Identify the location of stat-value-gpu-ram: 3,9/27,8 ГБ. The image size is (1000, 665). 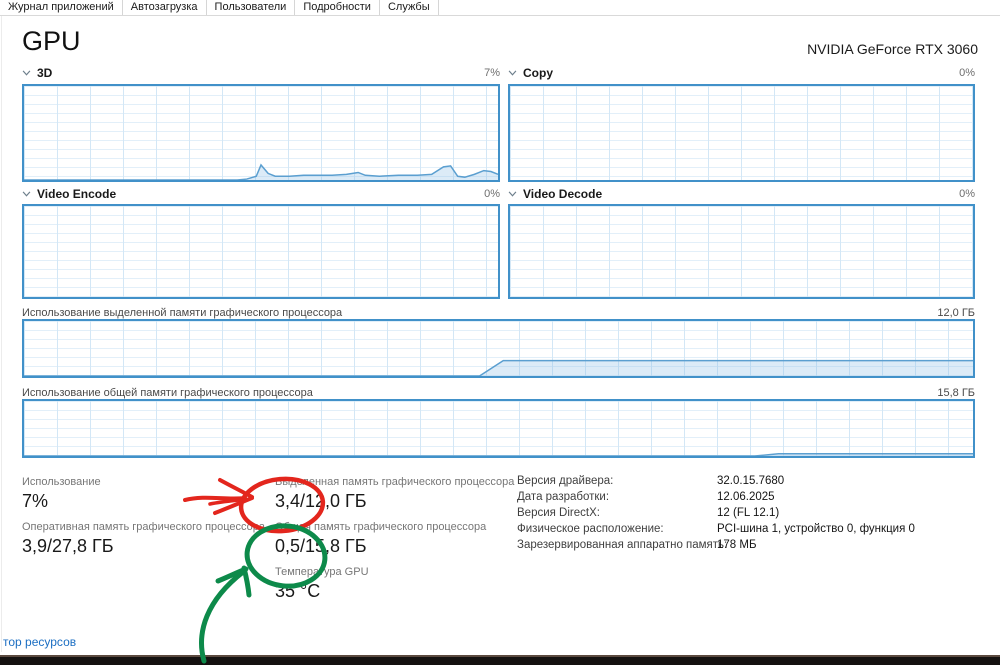
(68, 546).